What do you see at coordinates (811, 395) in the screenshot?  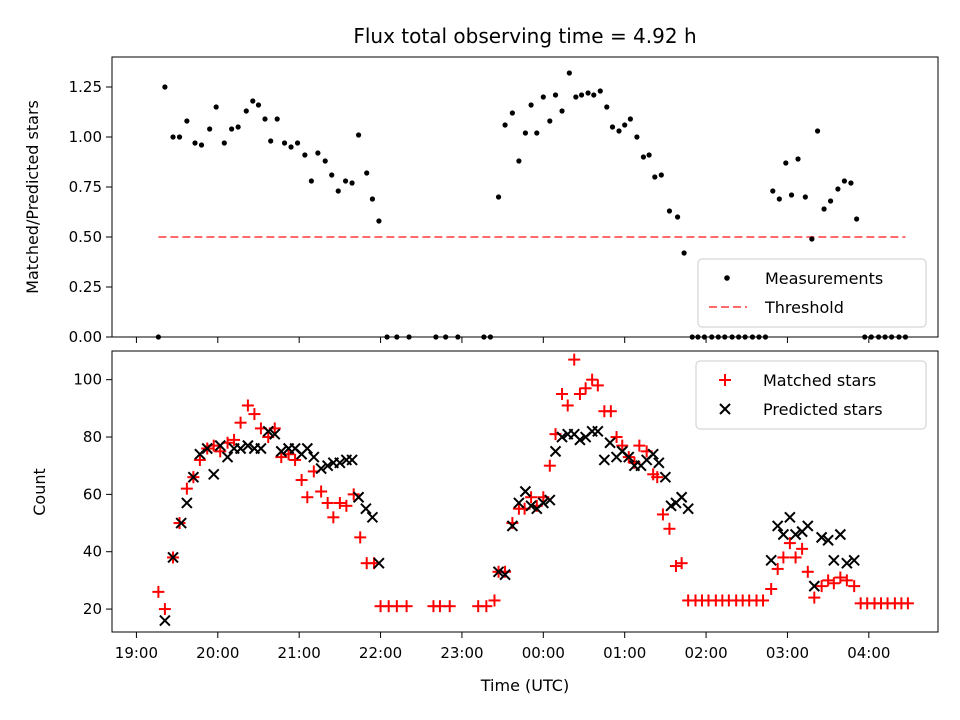 I see `bottom-legend: Matched stars Predicted stars` at bounding box center [811, 395].